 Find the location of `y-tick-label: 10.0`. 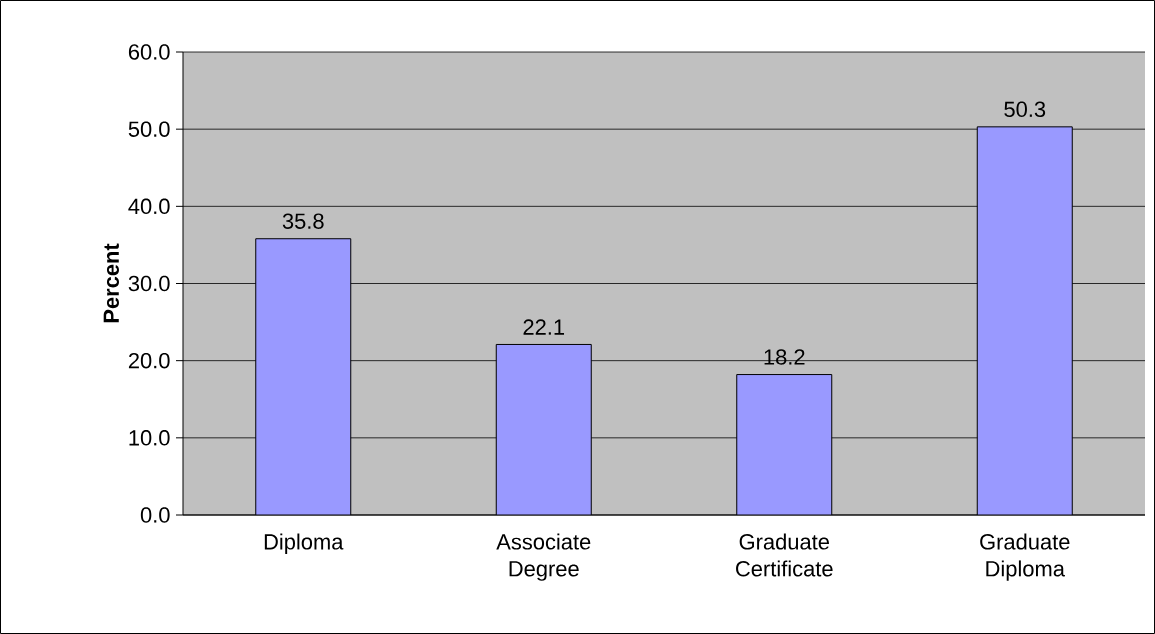

y-tick-label: 10.0 is located at coordinates (149, 438).